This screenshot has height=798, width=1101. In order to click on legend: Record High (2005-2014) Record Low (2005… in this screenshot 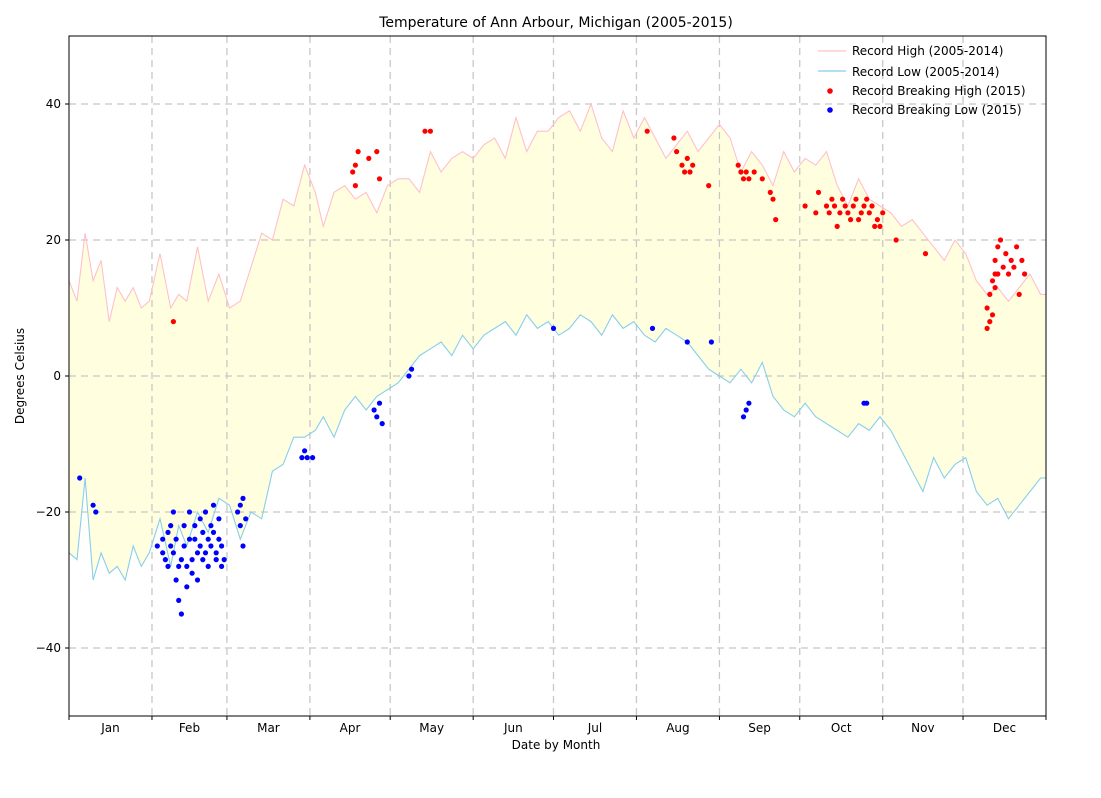, I will do `click(922, 80)`.